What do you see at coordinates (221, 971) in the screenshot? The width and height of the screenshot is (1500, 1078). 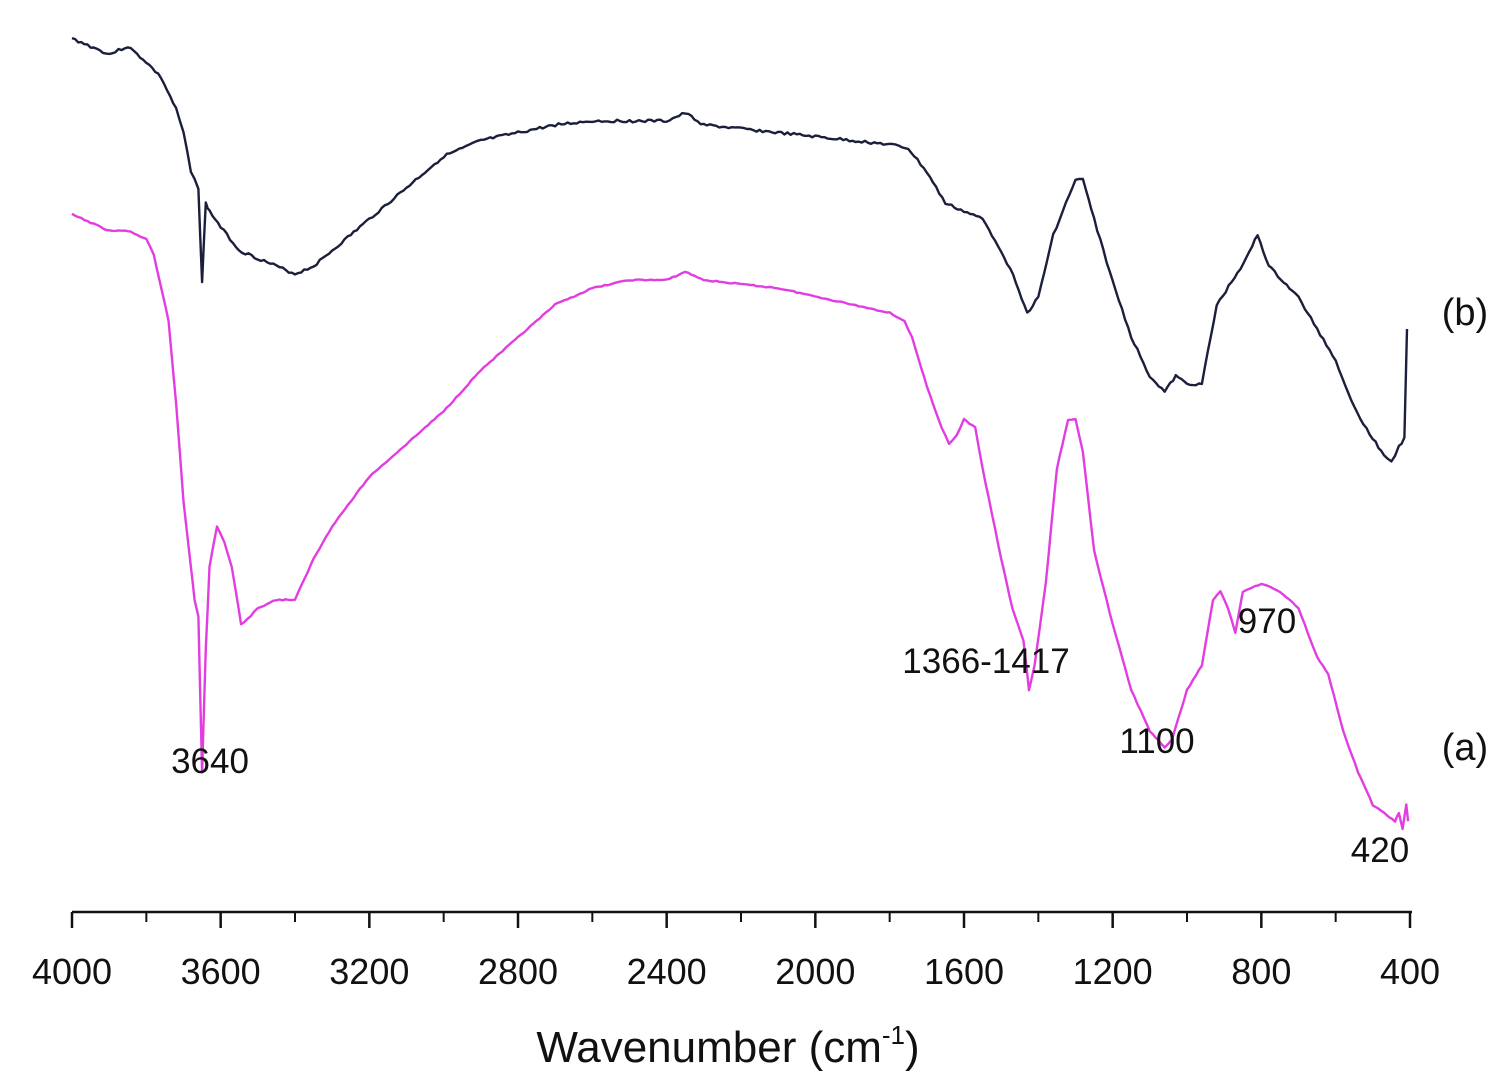 I see `x-tick-label: 3600` at bounding box center [221, 971].